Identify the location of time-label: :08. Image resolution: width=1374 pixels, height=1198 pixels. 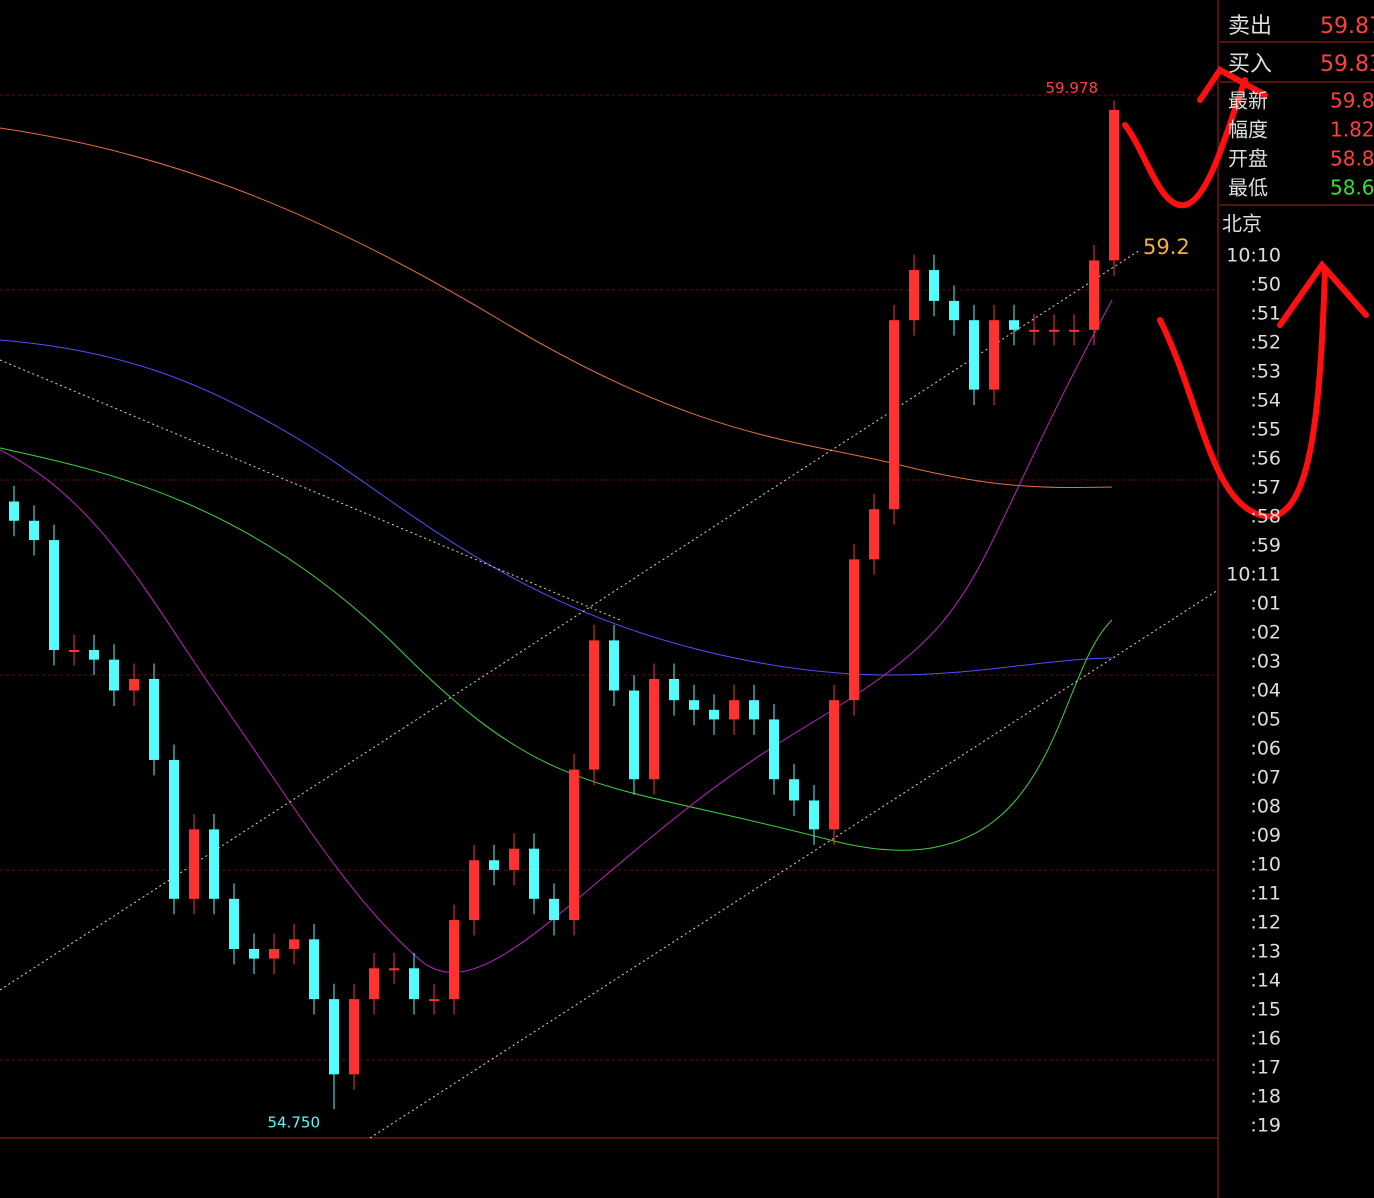
(1265, 807).